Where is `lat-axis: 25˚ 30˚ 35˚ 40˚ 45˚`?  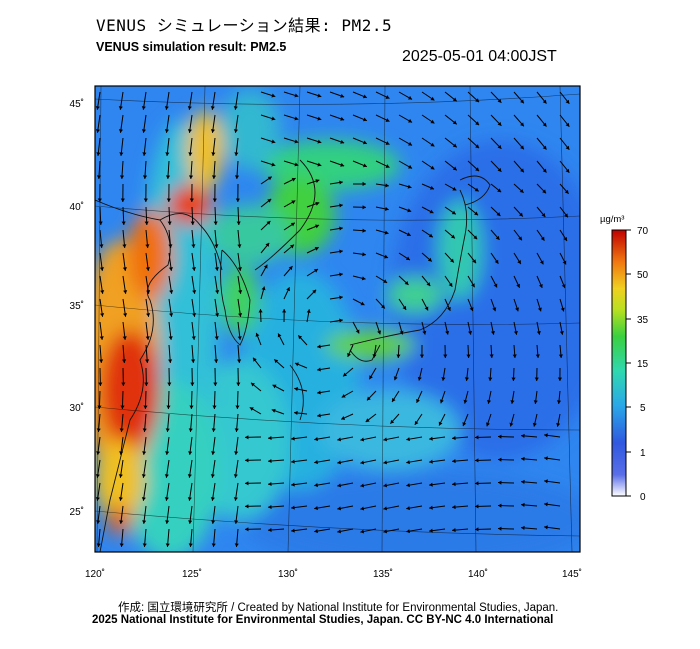
lat-axis: 25˚ 30˚ 35˚ 40˚ 45˚ is located at coordinates (77, 308).